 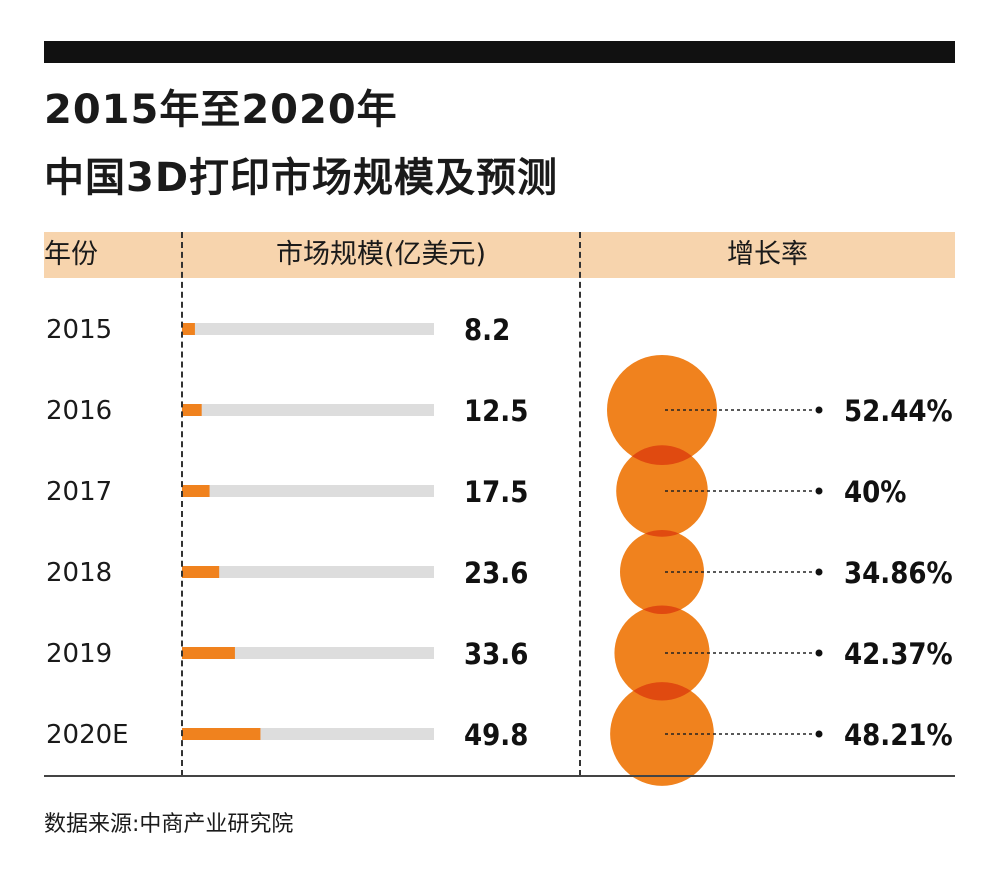 What do you see at coordinates (898, 573) in the screenshot?
I see `growth-label: 34.86%` at bounding box center [898, 573].